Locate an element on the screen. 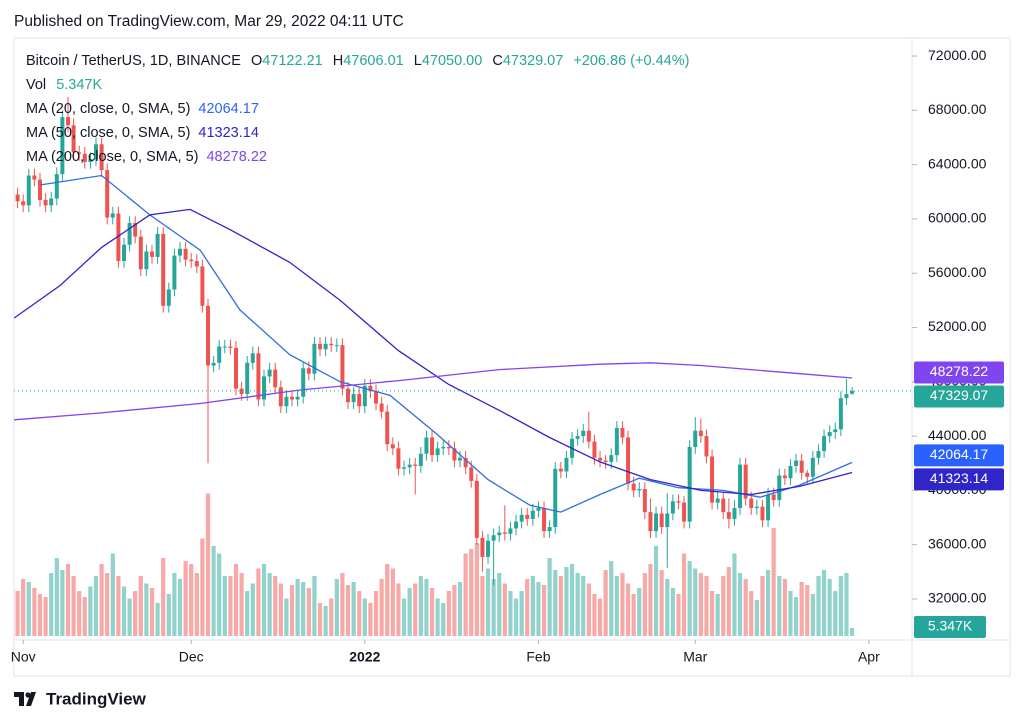 Image resolution: width=1024 pixels, height=724 pixels. x-tick-label: Dec is located at coordinates (191, 657).